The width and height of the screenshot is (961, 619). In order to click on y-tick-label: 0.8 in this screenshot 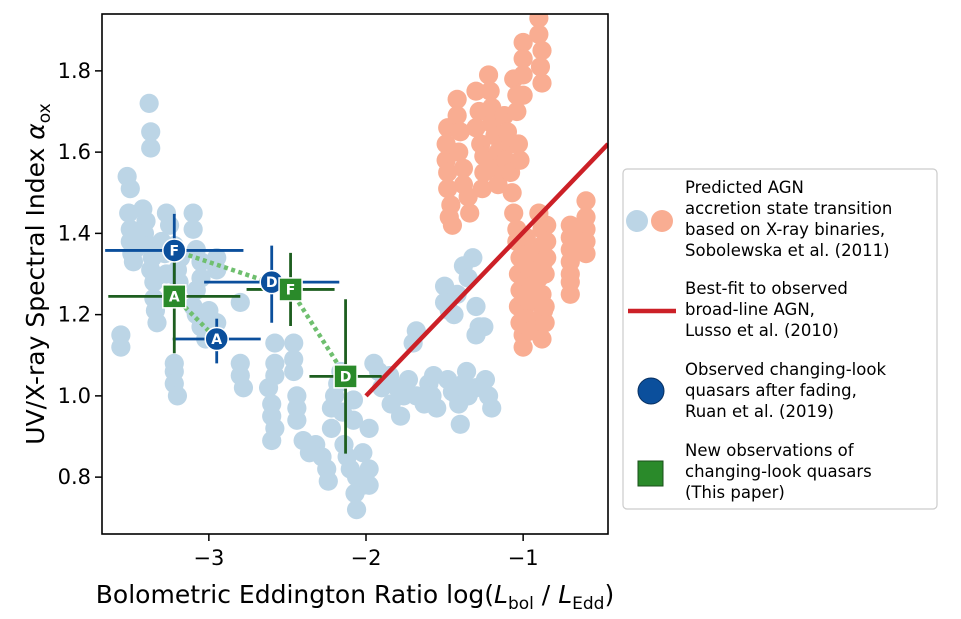, I will do `click(74, 477)`.